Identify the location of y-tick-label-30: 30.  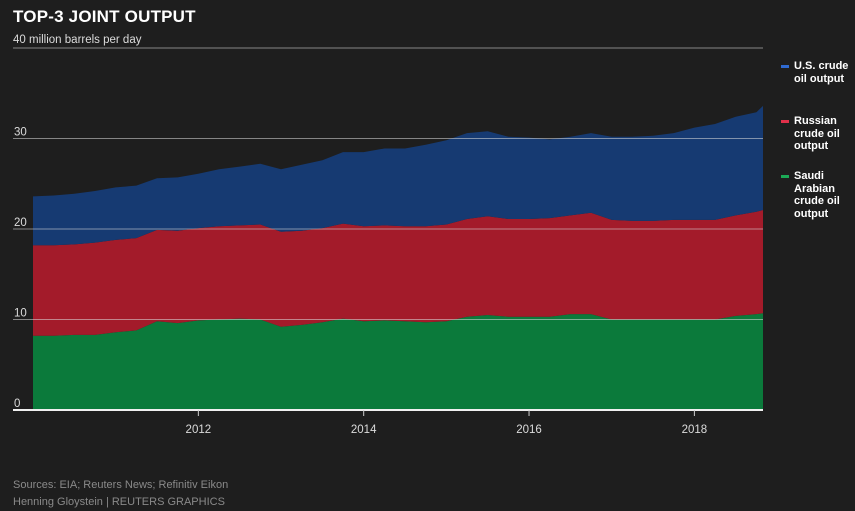
(20, 133).